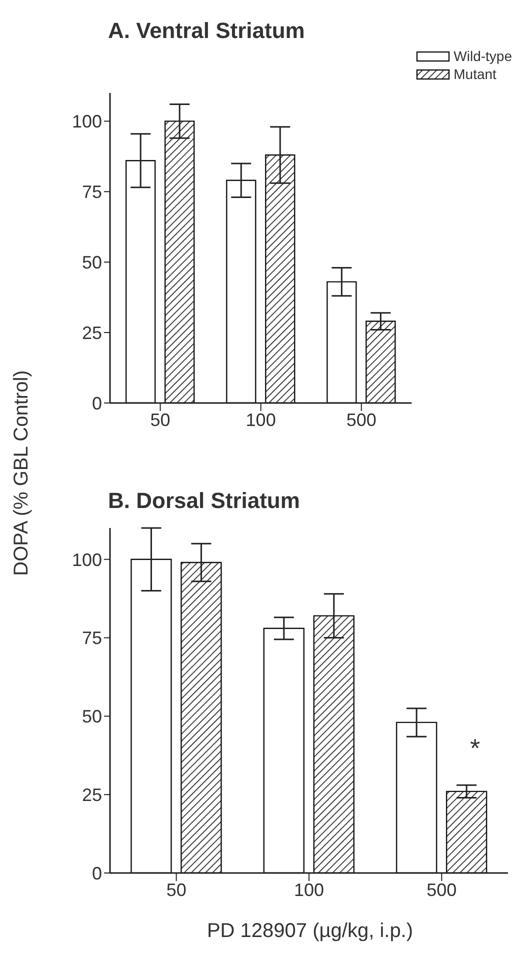 The height and width of the screenshot is (956, 520). Describe the element at coordinates (475, 74) in the screenshot. I see `legend-label: Mutant` at that location.